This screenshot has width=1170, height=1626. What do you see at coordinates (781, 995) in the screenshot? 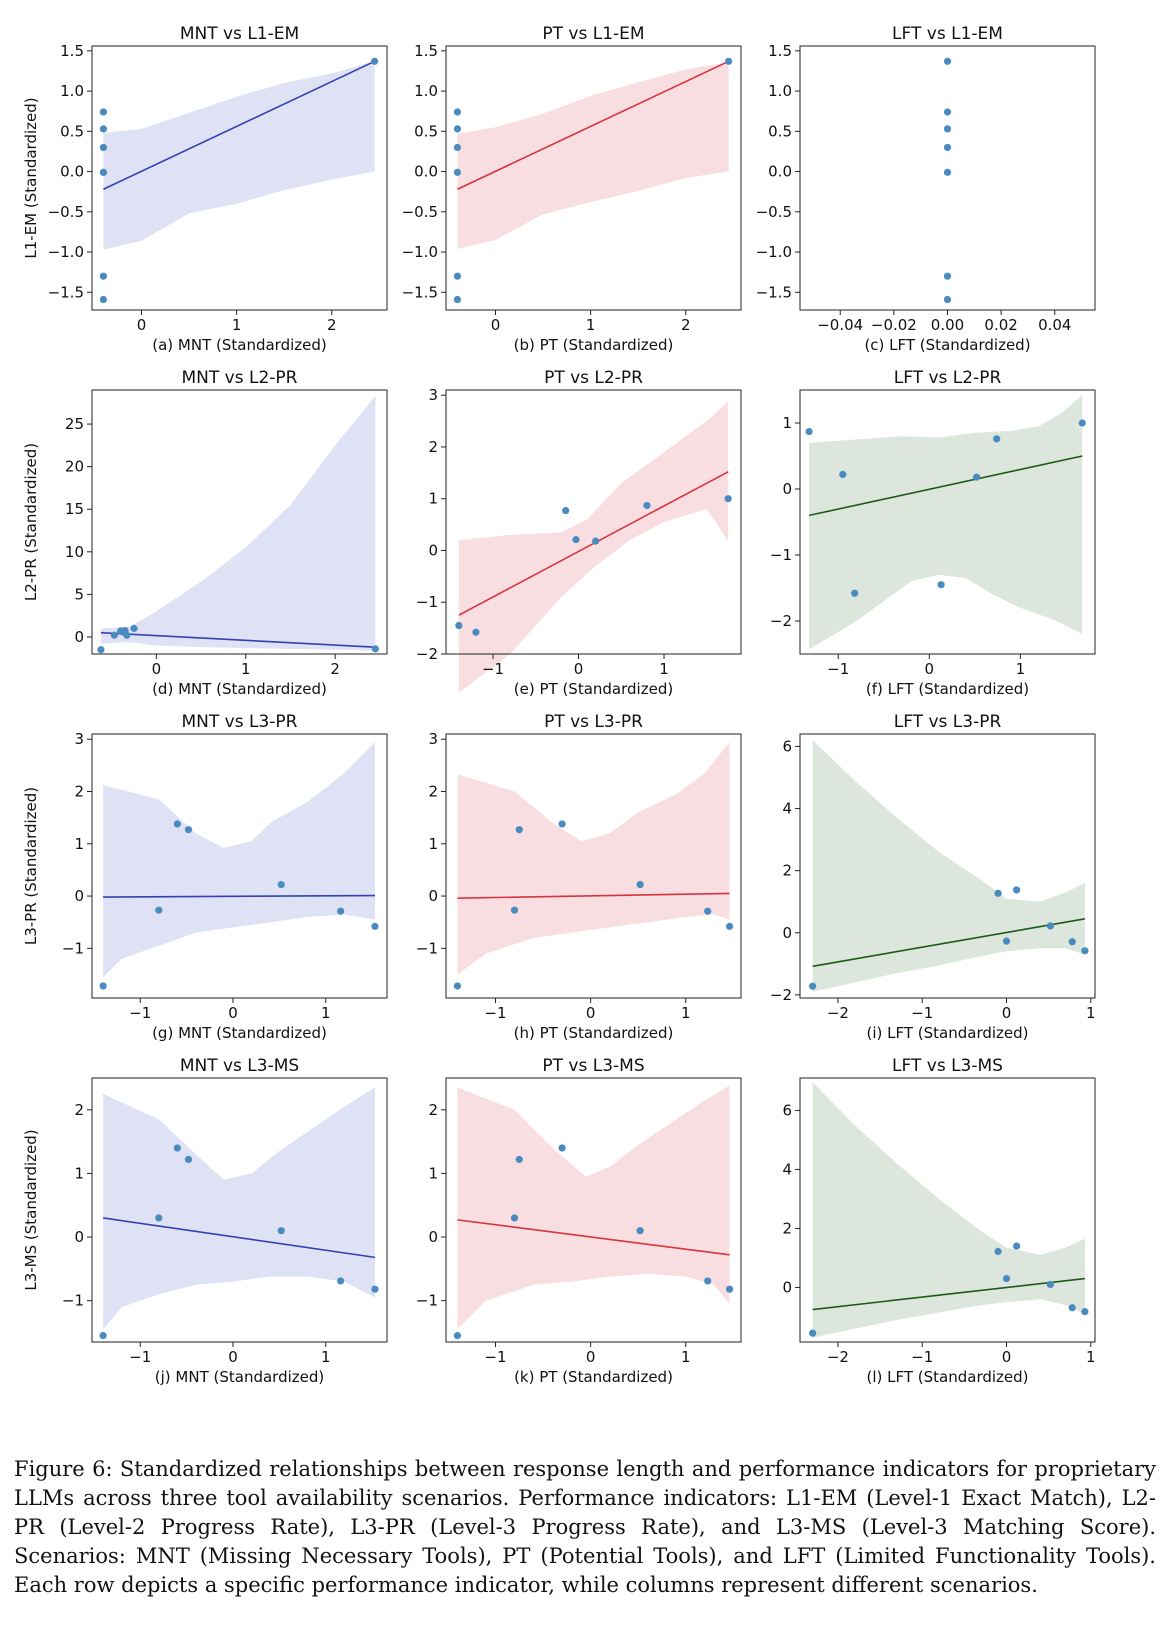
I see `y-tick-label: −2` at bounding box center [781, 995].